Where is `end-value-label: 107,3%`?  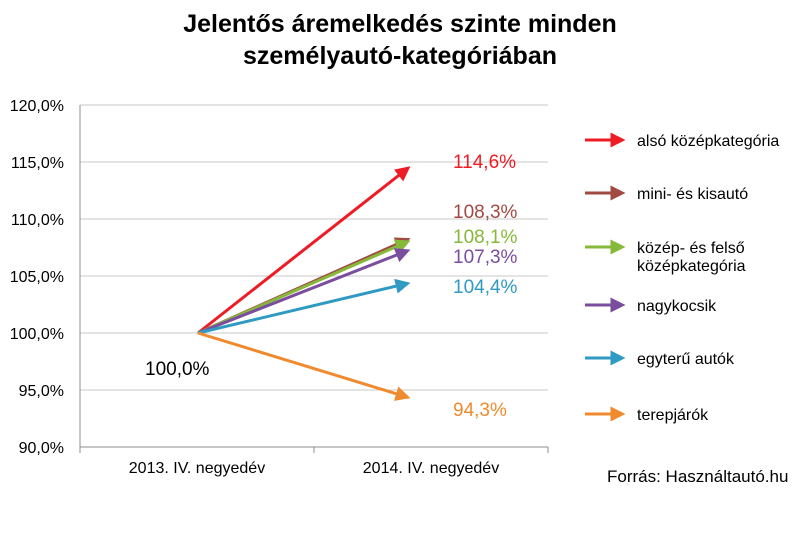
end-value-label: 107,3% is located at coordinates (485, 257).